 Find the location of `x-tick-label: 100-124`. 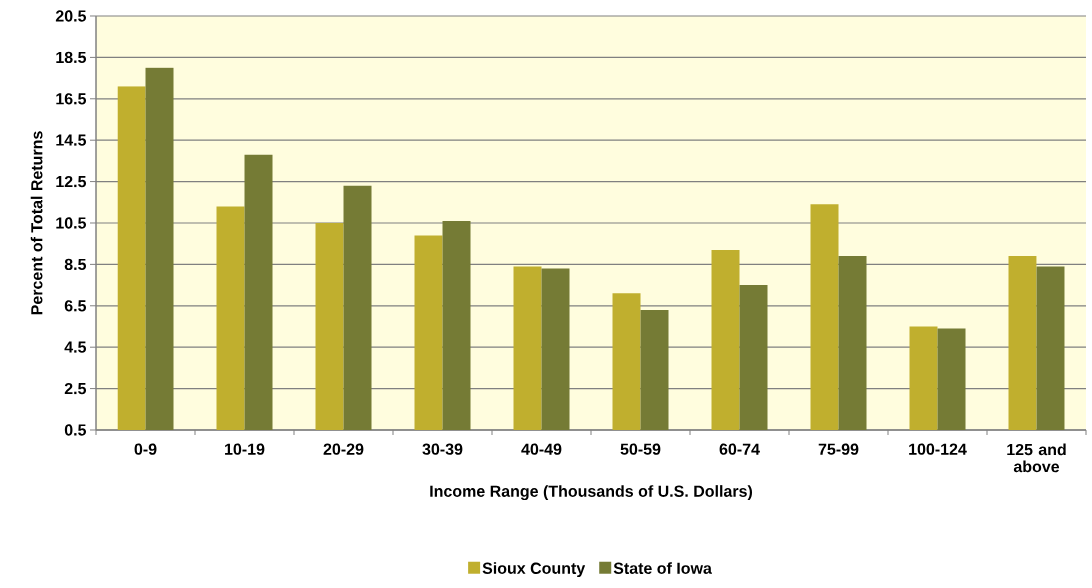

x-tick-label: 100-124 is located at coordinates (938, 449).